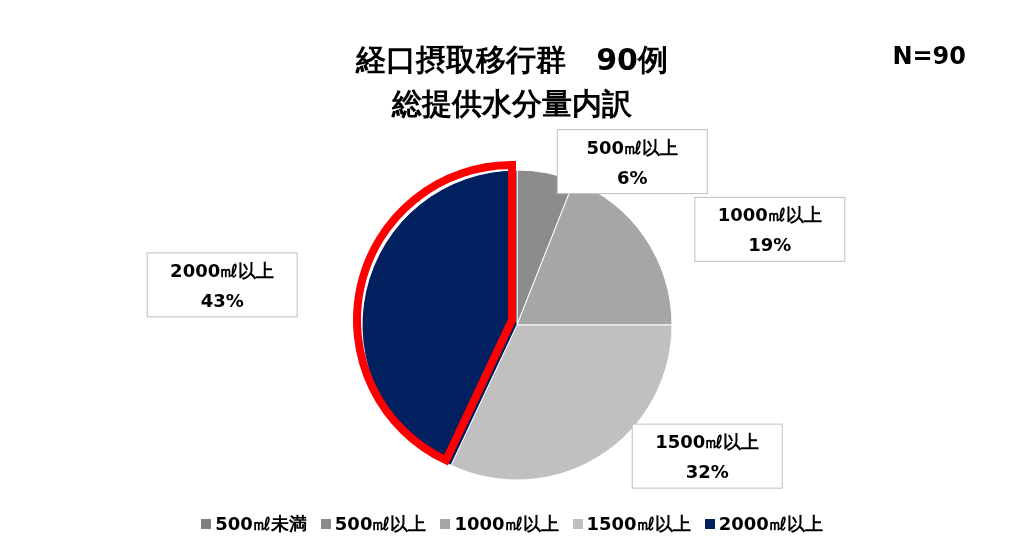 Image resolution: width=1024 pixels, height=544 pixels. What do you see at coordinates (638, 524) in the screenshot?
I see `legend-label: 1500㎖以上` at bounding box center [638, 524].